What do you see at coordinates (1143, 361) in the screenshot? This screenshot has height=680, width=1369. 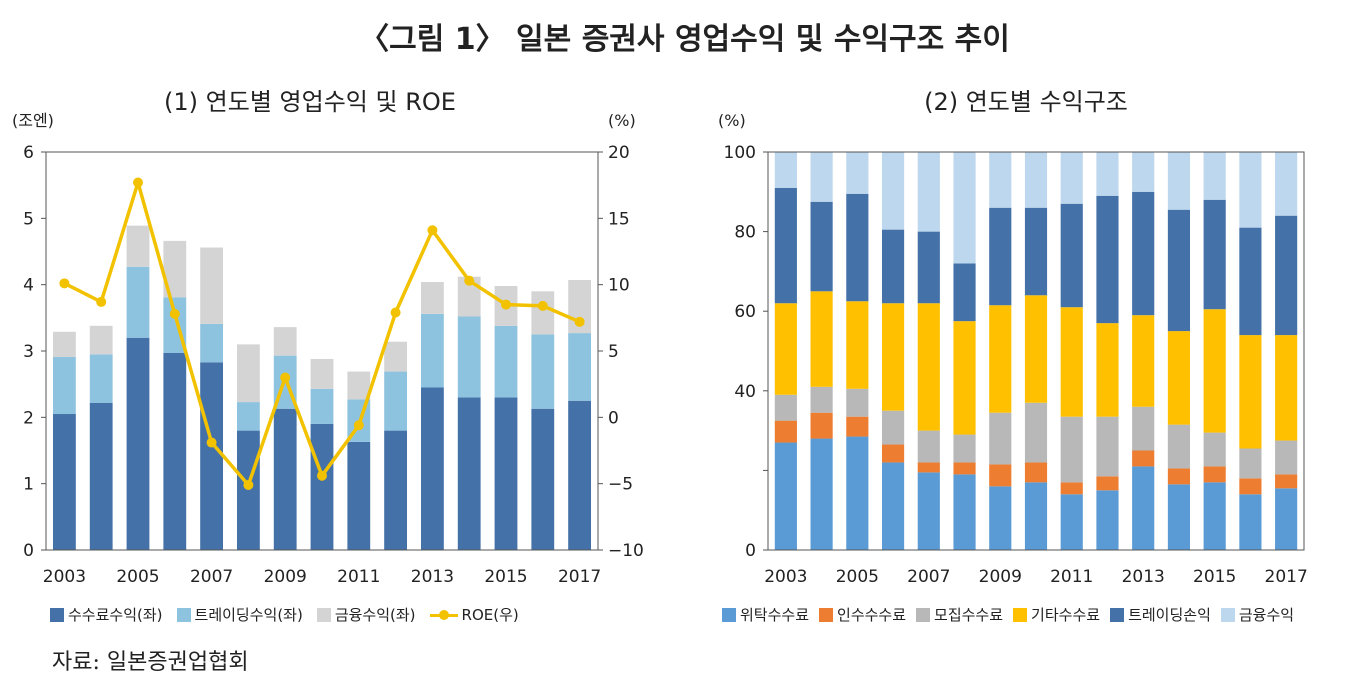 I see `chart2-bar-2013-s3` at bounding box center [1143, 361].